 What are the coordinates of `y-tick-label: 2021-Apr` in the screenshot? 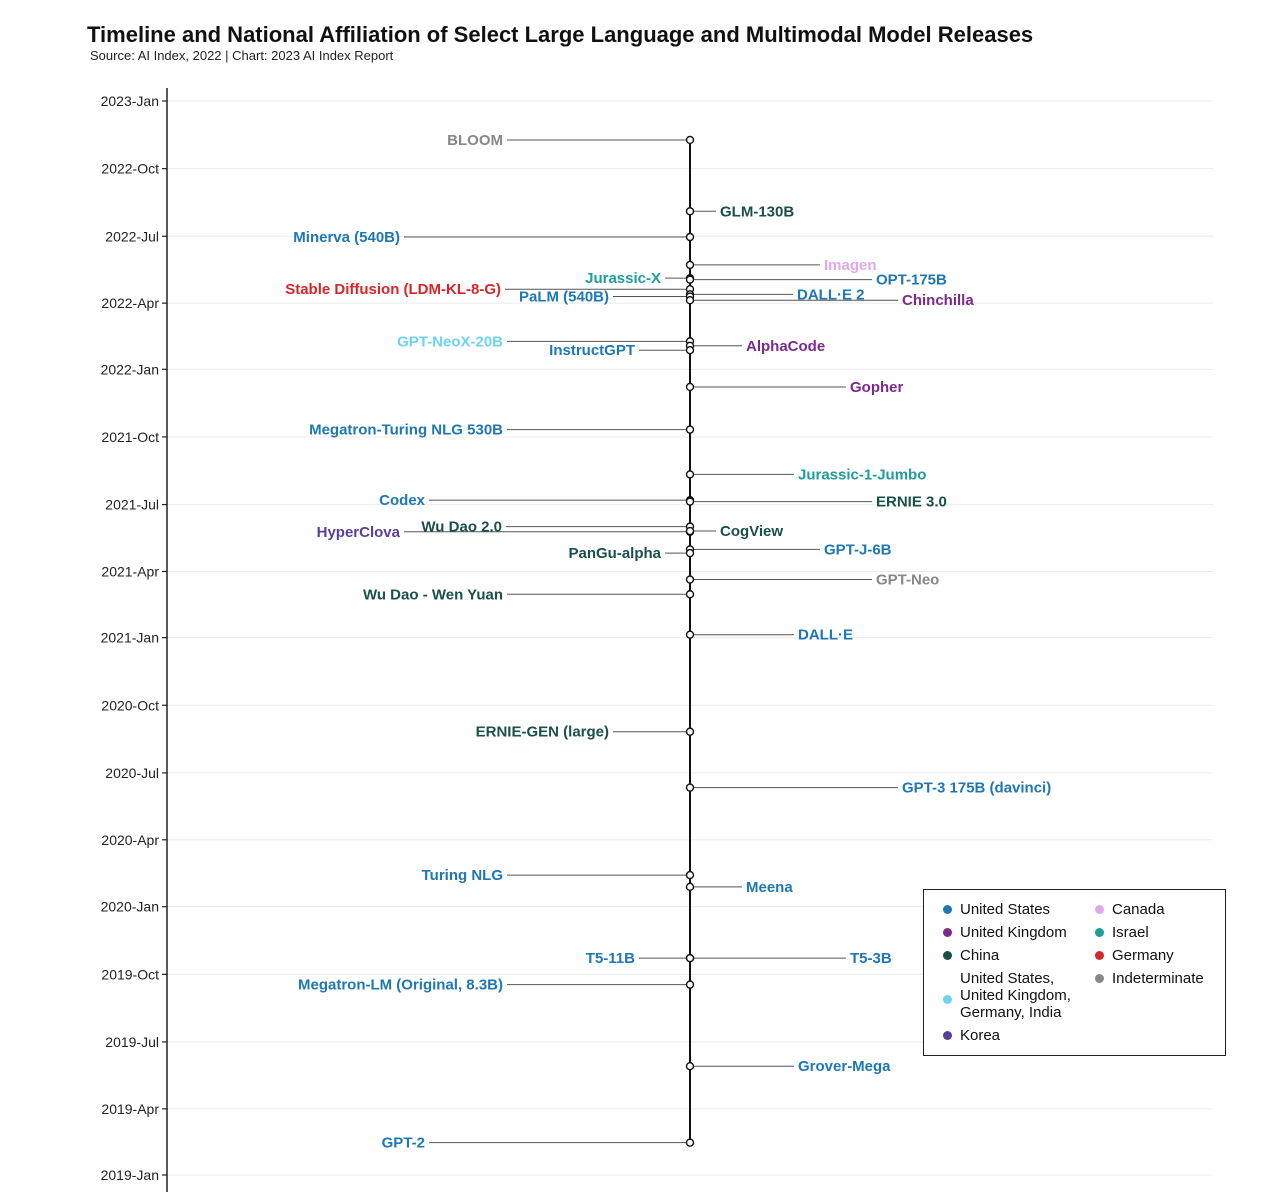 It's located at (130, 571).